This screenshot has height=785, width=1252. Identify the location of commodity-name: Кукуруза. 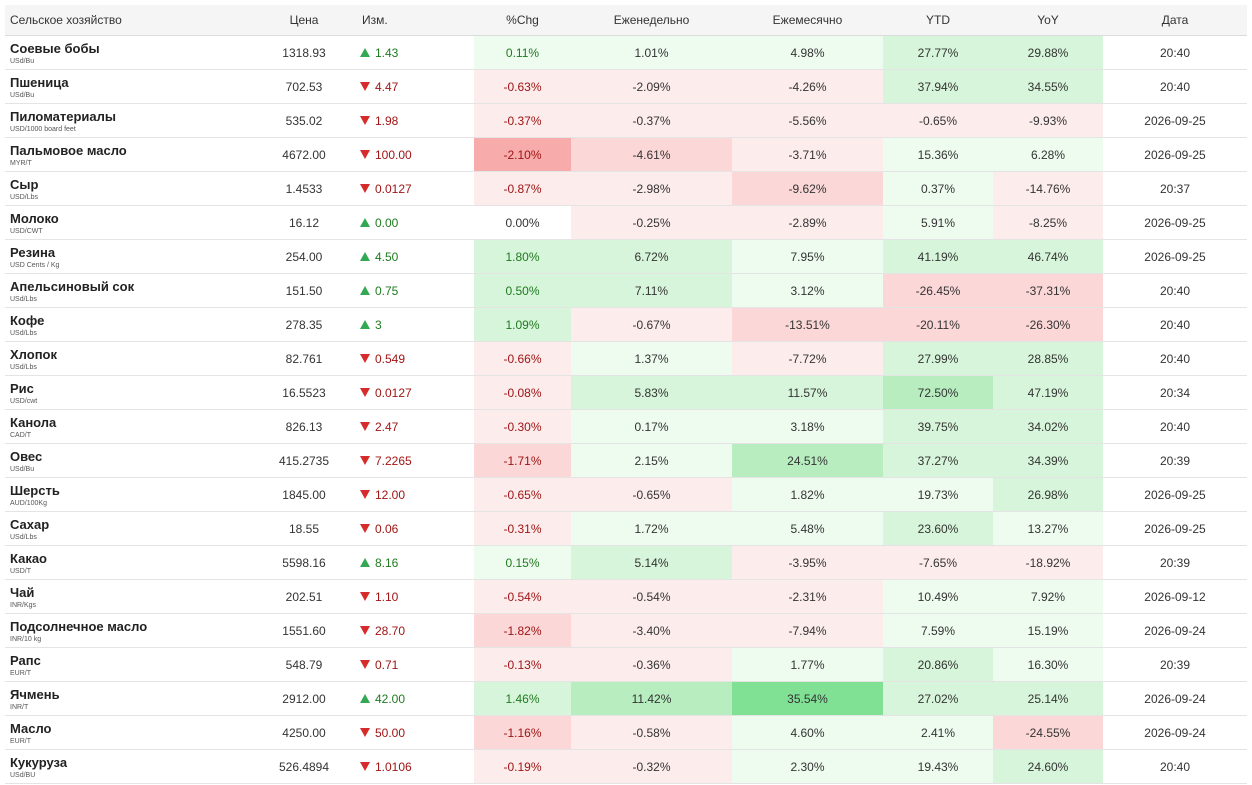
(39, 762).